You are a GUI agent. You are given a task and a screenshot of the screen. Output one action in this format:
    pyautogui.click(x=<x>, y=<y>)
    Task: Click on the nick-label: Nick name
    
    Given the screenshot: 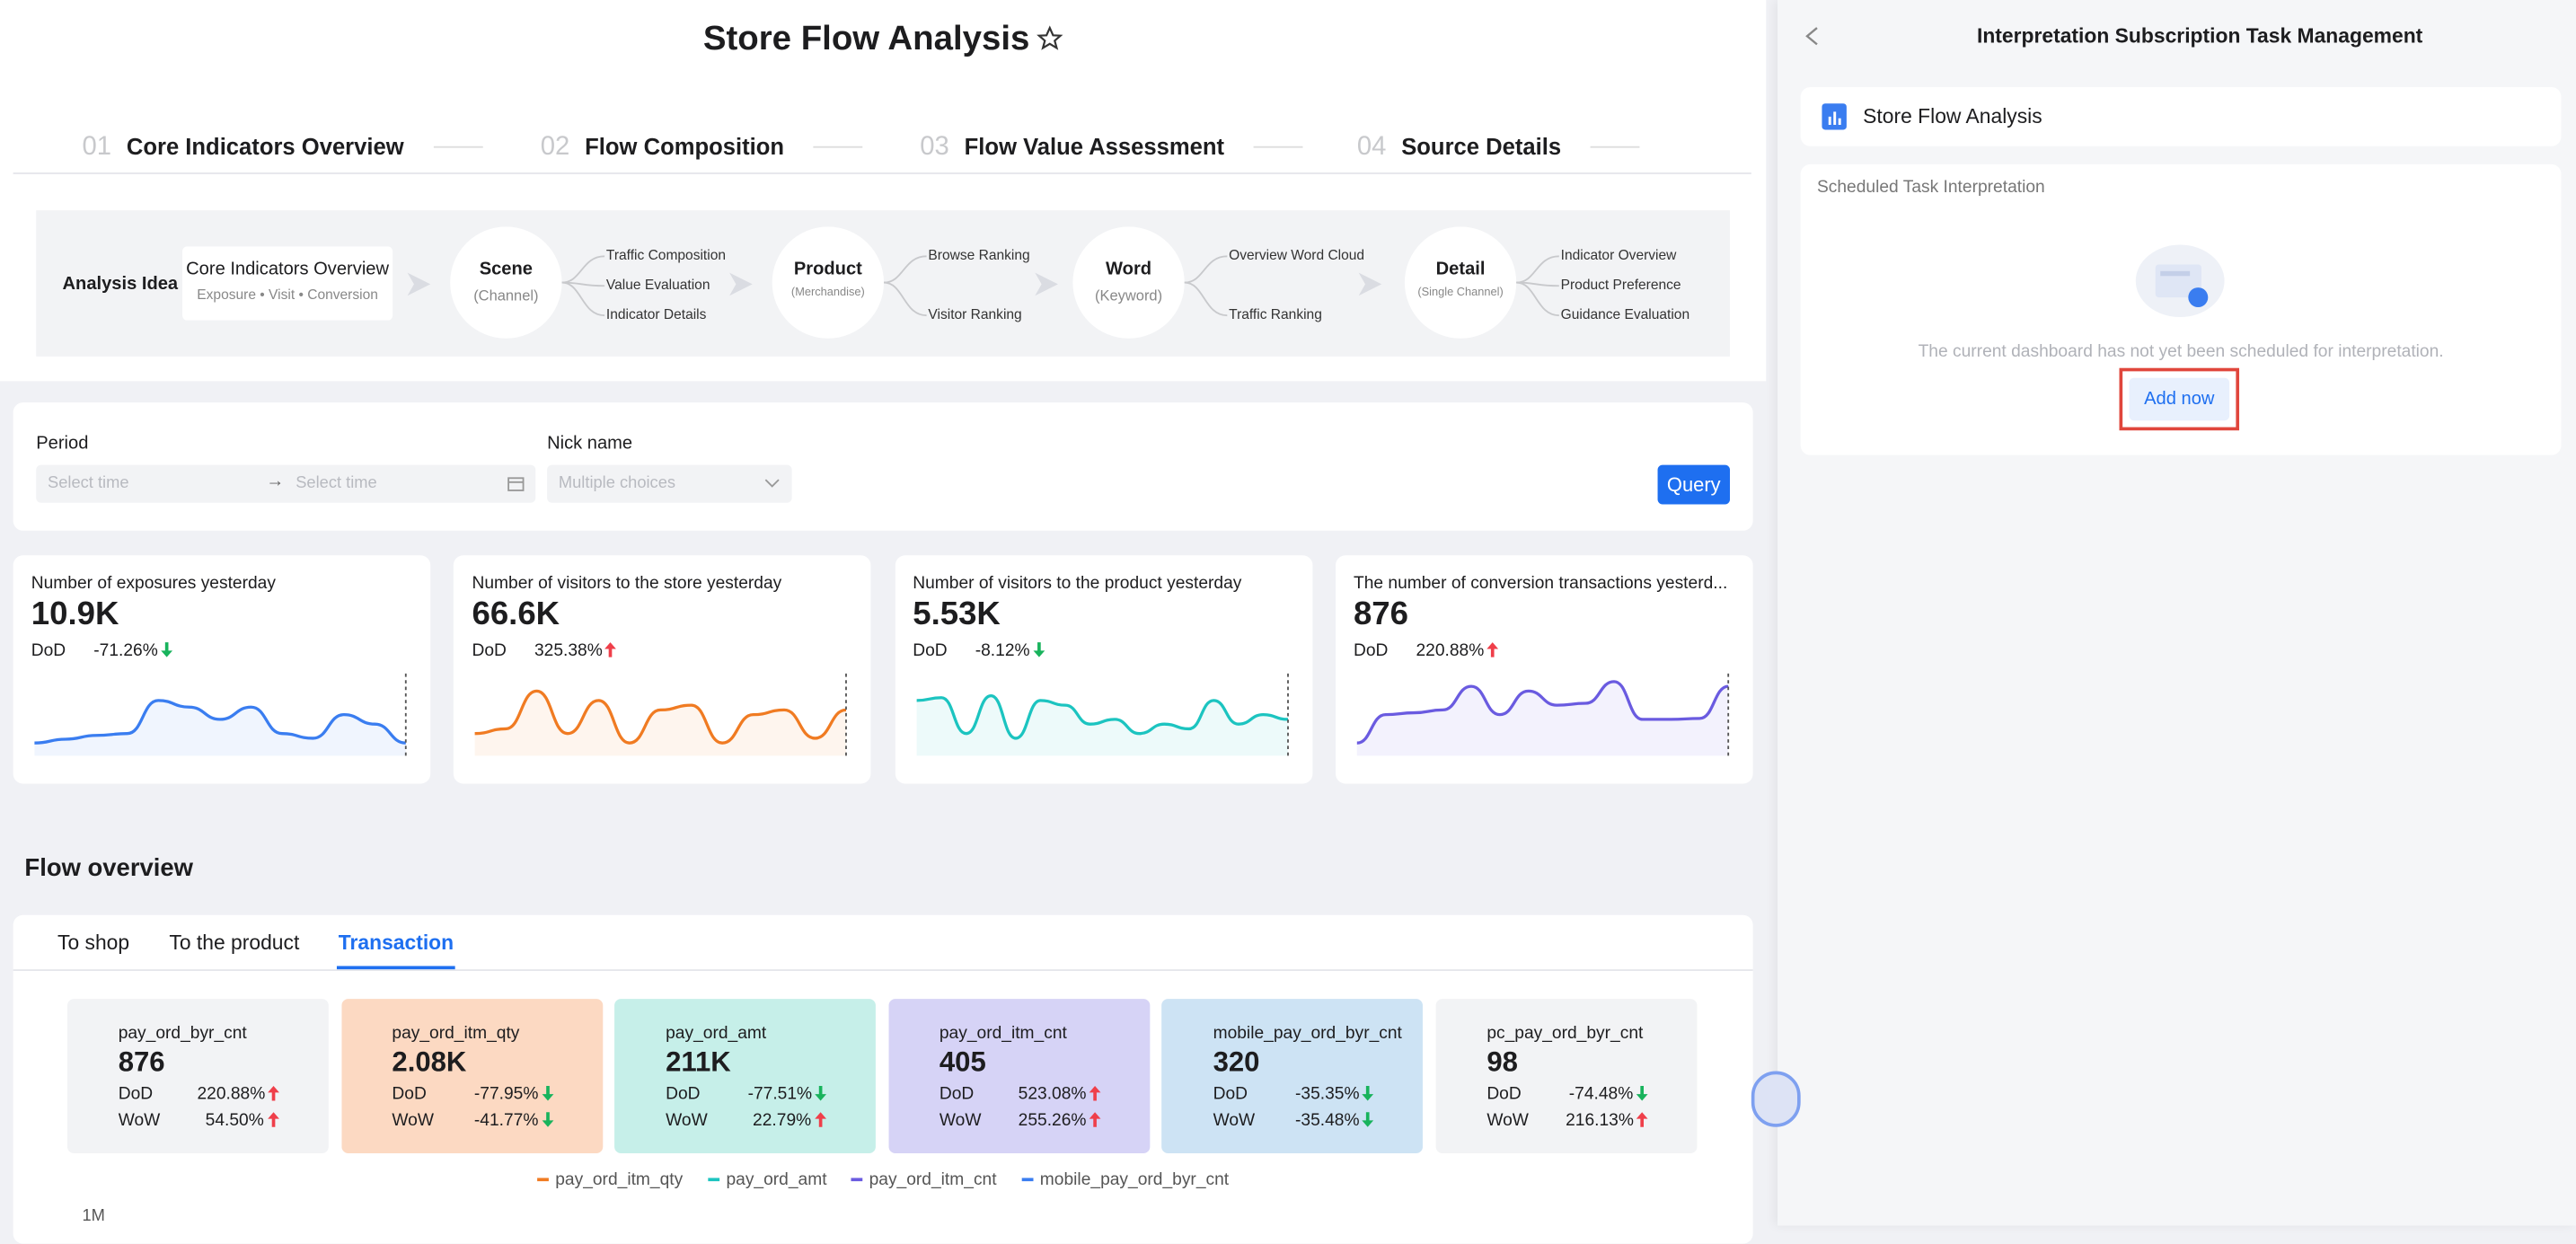 What is the action you would take?
    pyautogui.click(x=590, y=443)
    